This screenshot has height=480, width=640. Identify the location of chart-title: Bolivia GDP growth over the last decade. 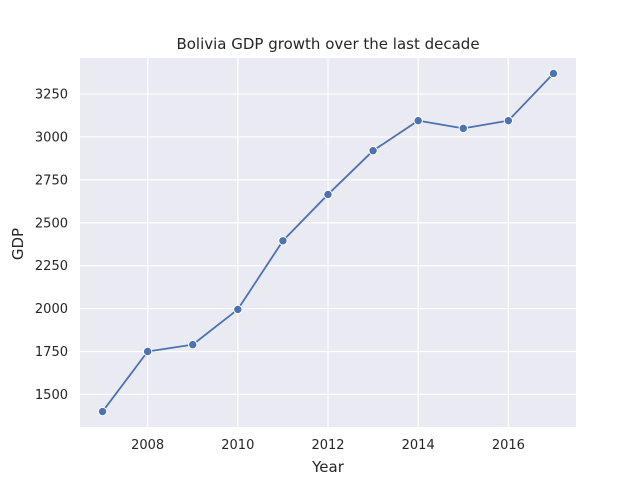
(327, 44).